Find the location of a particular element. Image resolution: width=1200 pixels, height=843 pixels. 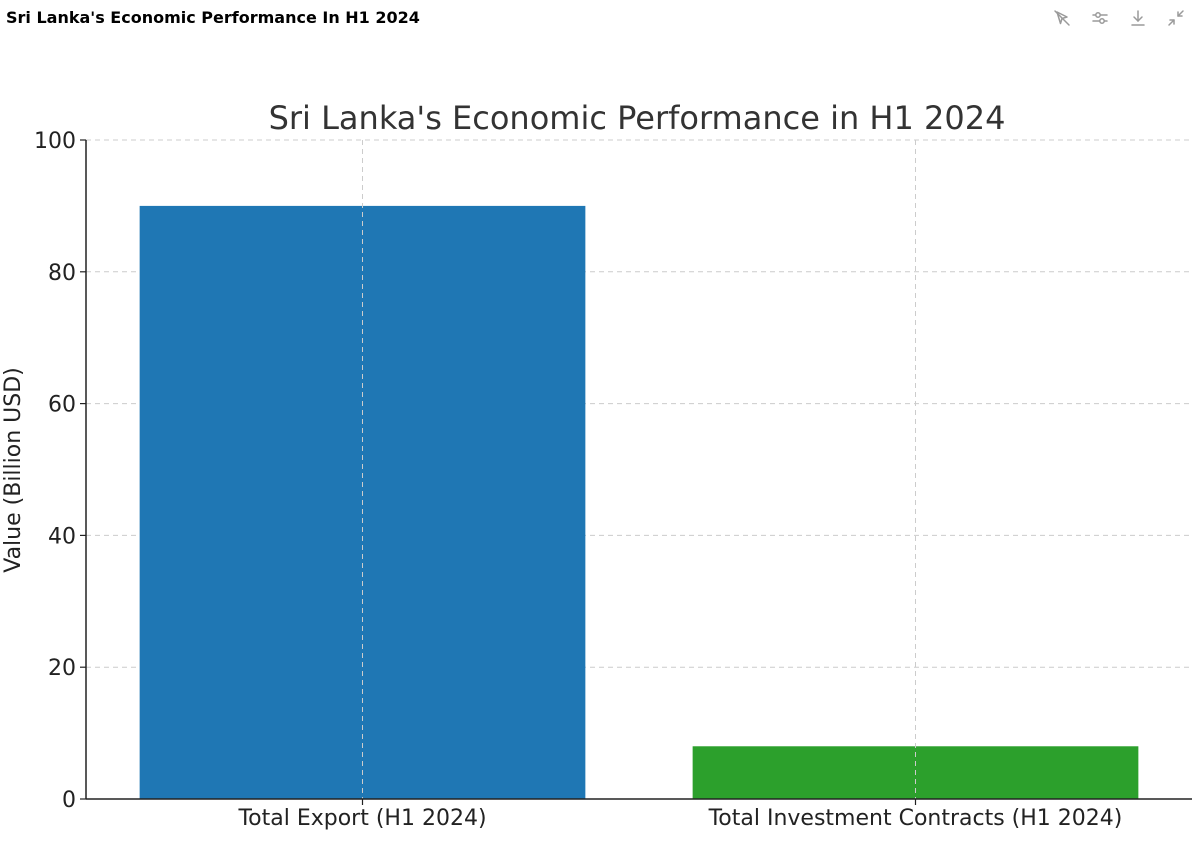

y-tick-label: 20 is located at coordinates (62, 668).